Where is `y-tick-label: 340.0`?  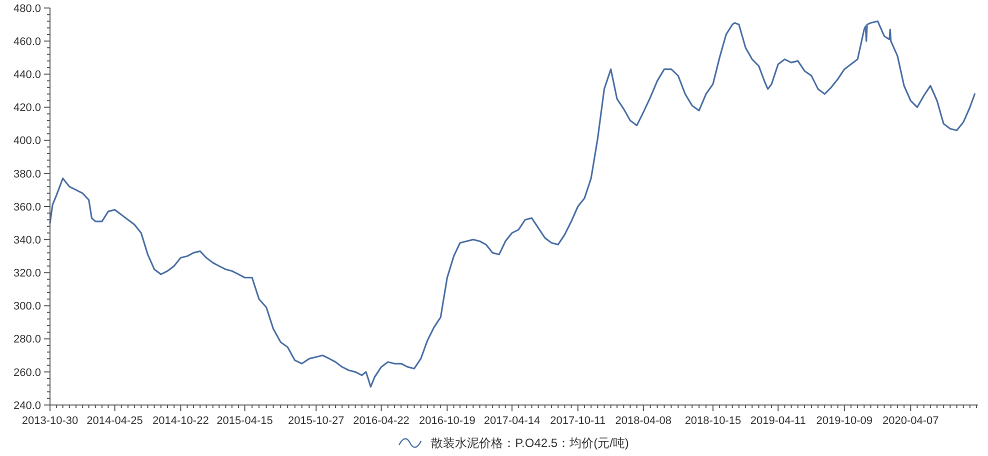
y-tick-label: 340.0 is located at coordinates (27, 240).